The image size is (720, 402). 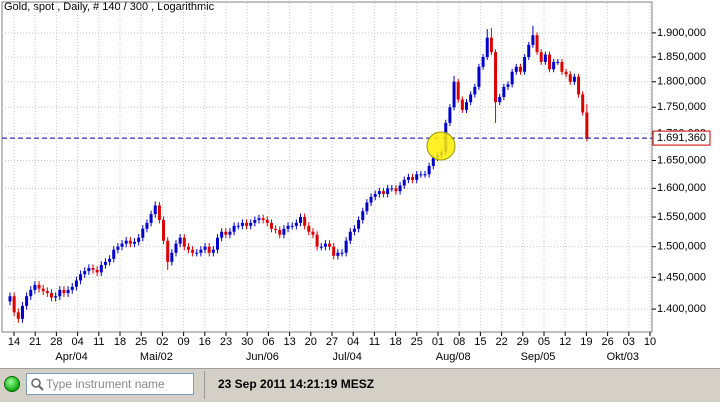 I want to click on x-tick-label: 22, so click(x=501, y=342).